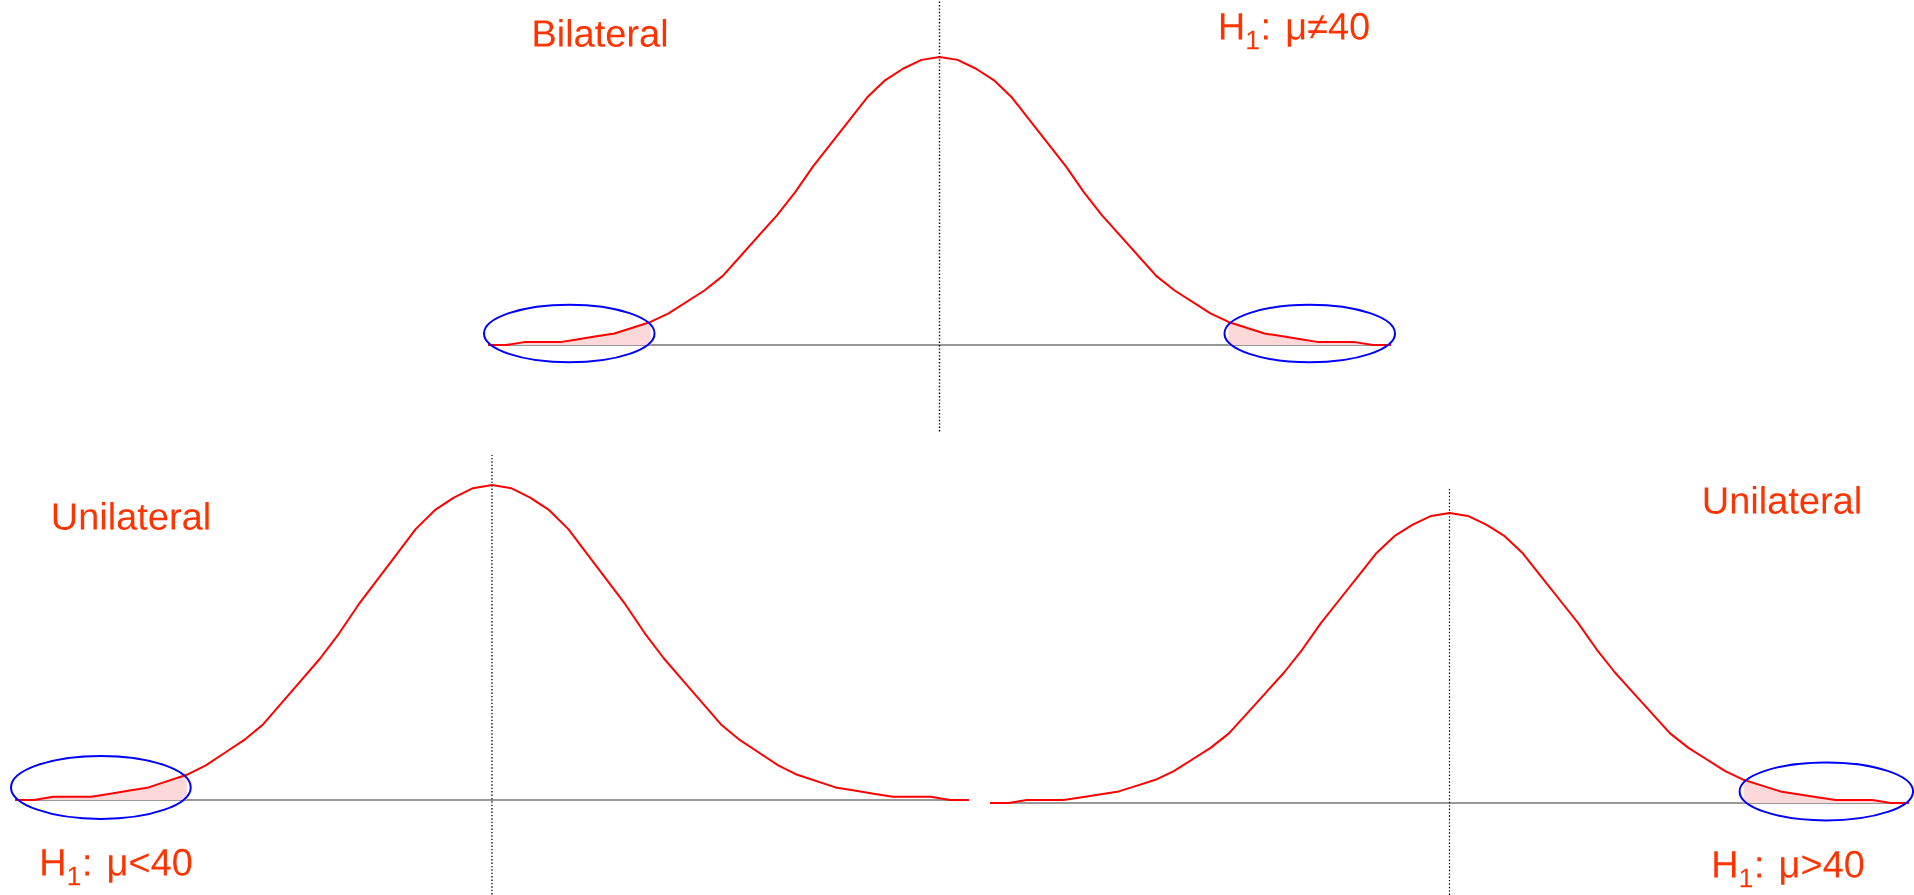 Image resolution: width=1914 pixels, height=895 pixels. I want to click on text: H$_{1}$: μ<40, so click(117, 867).